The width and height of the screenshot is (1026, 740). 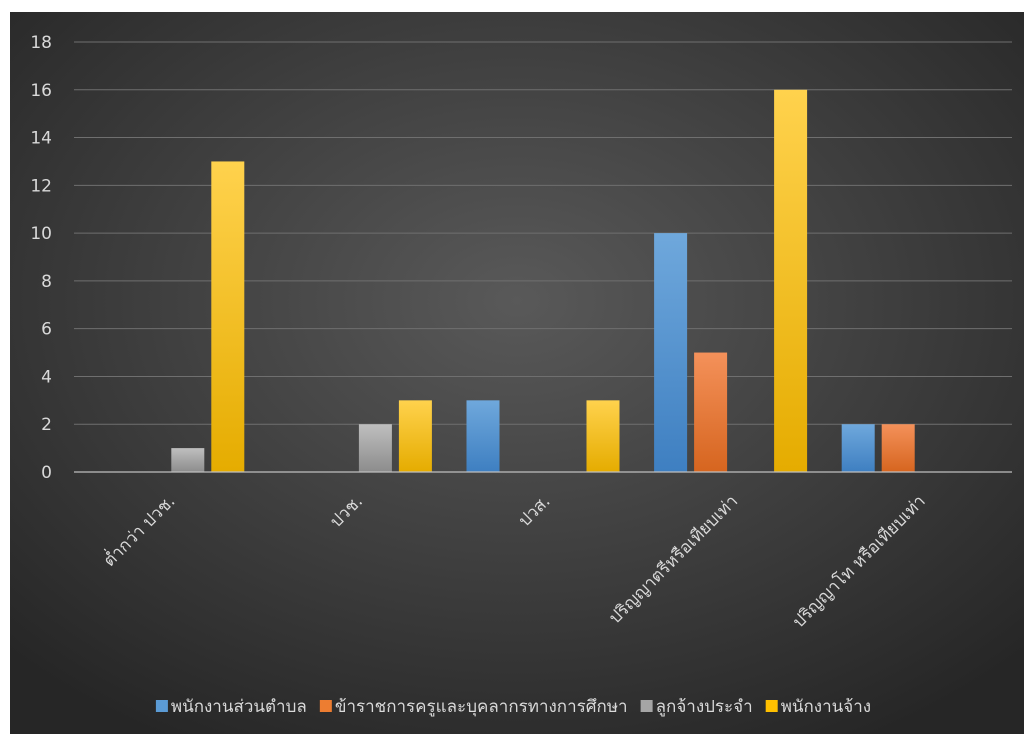 What do you see at coordinates (41, 139) in the screenshot?
I see `y-tick-label: 14` at bounding box center [41, 139].